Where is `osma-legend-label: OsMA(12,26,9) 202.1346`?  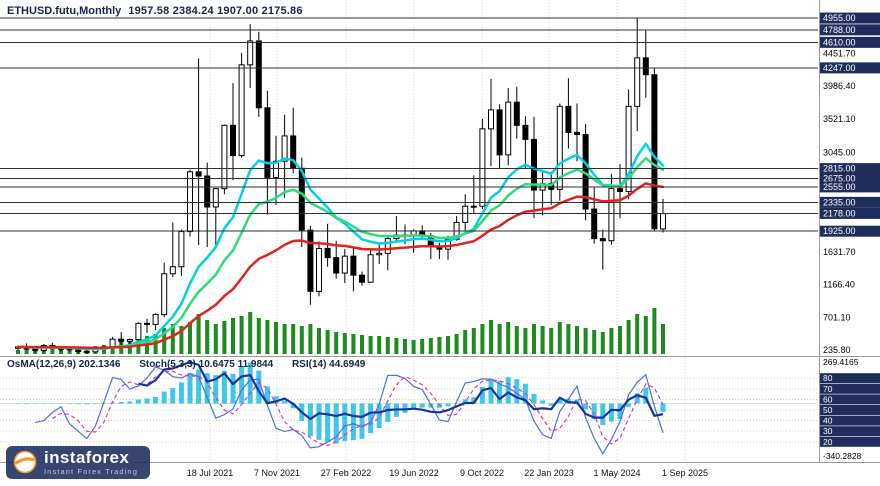
osma-legend-label: OsMA(12,26,9) 202.1346 is located at coordinates (64, 364).